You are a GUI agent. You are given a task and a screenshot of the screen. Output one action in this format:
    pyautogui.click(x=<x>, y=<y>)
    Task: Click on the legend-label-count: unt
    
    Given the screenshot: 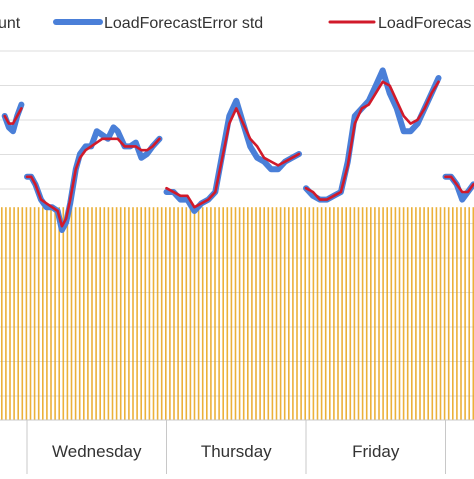 What is the action you would take?
    pyautogui.click(x=10, y=23)
    